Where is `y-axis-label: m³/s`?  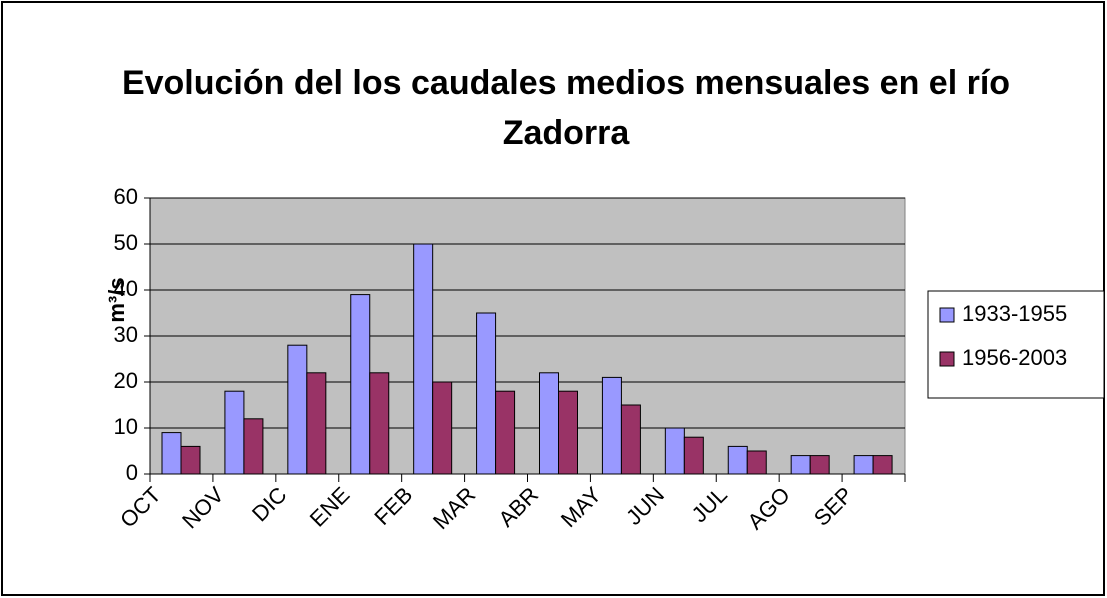
y-axis-label: m³/s is located at coordinates (116, 299).